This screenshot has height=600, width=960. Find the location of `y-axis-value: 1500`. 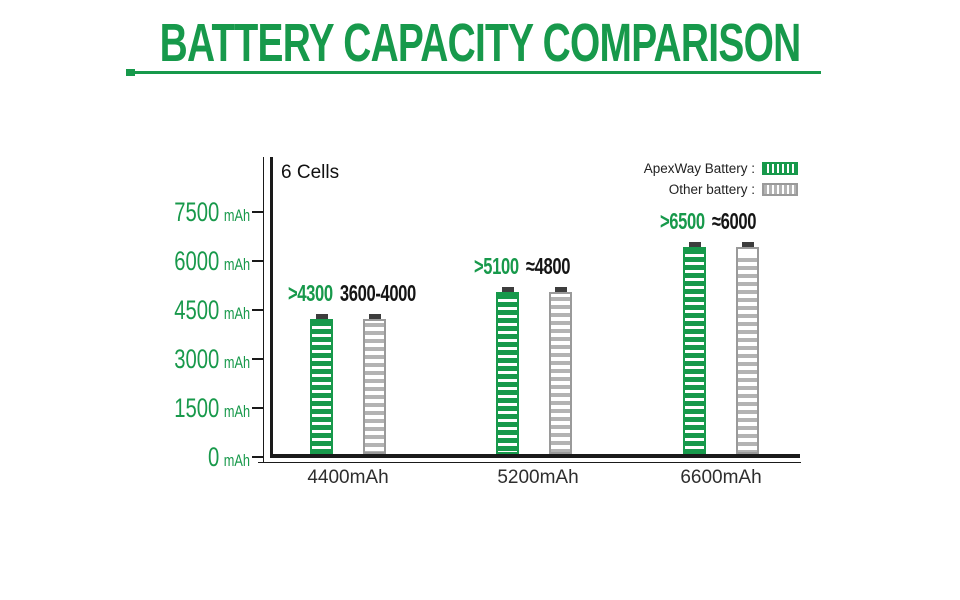

y-axis-value: 1500 is located at coordinates (197, 408).